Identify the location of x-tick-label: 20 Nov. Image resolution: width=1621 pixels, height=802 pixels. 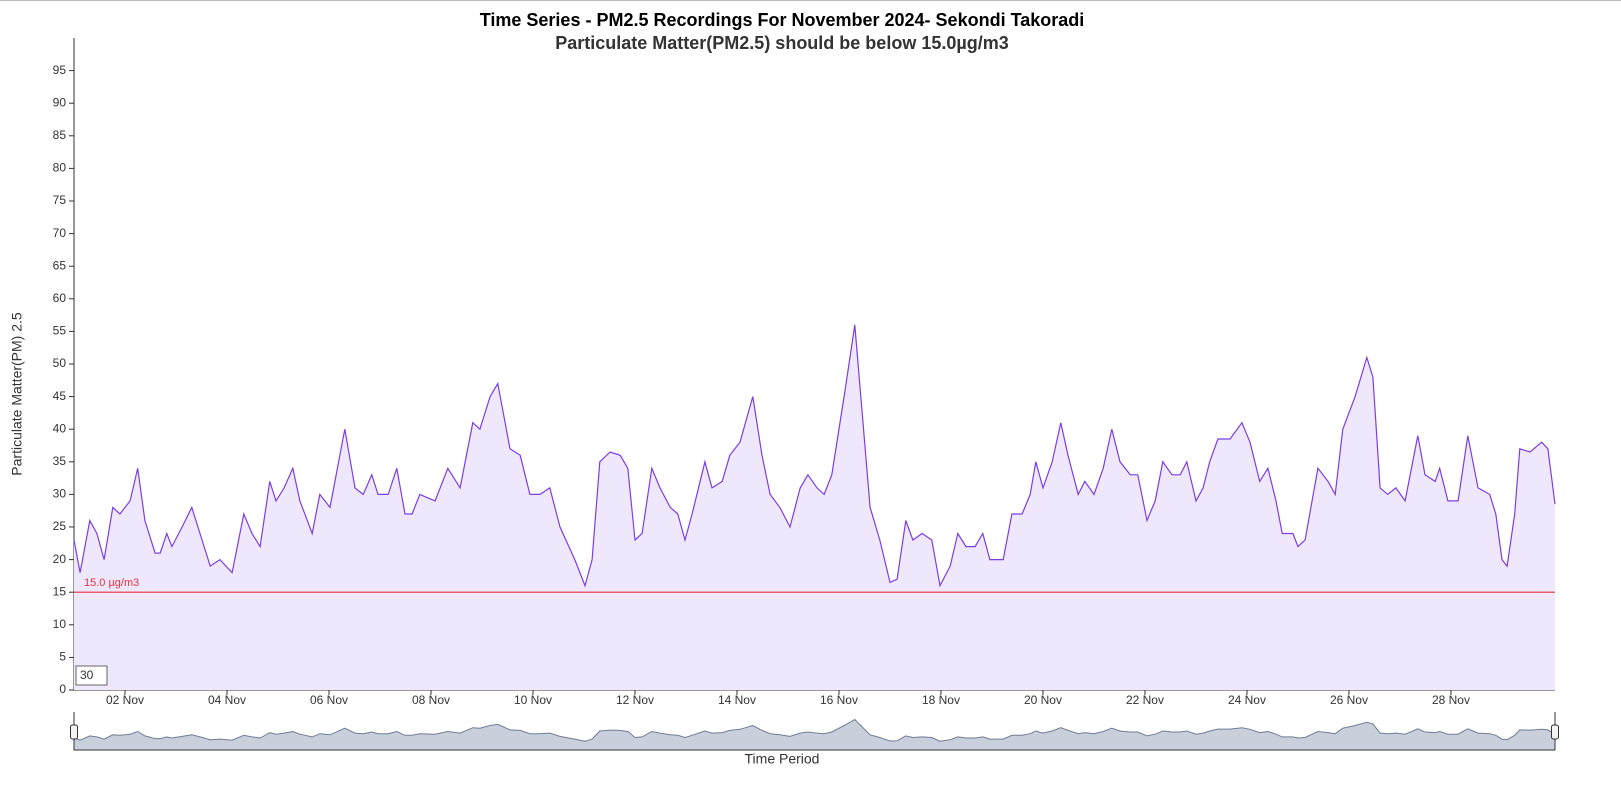
(1043, 700).